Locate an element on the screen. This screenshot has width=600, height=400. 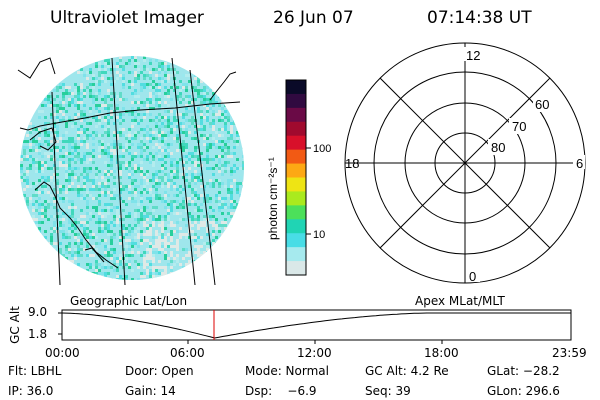
x-tick-1800: 18:00 is located at coordinates (441, 353).